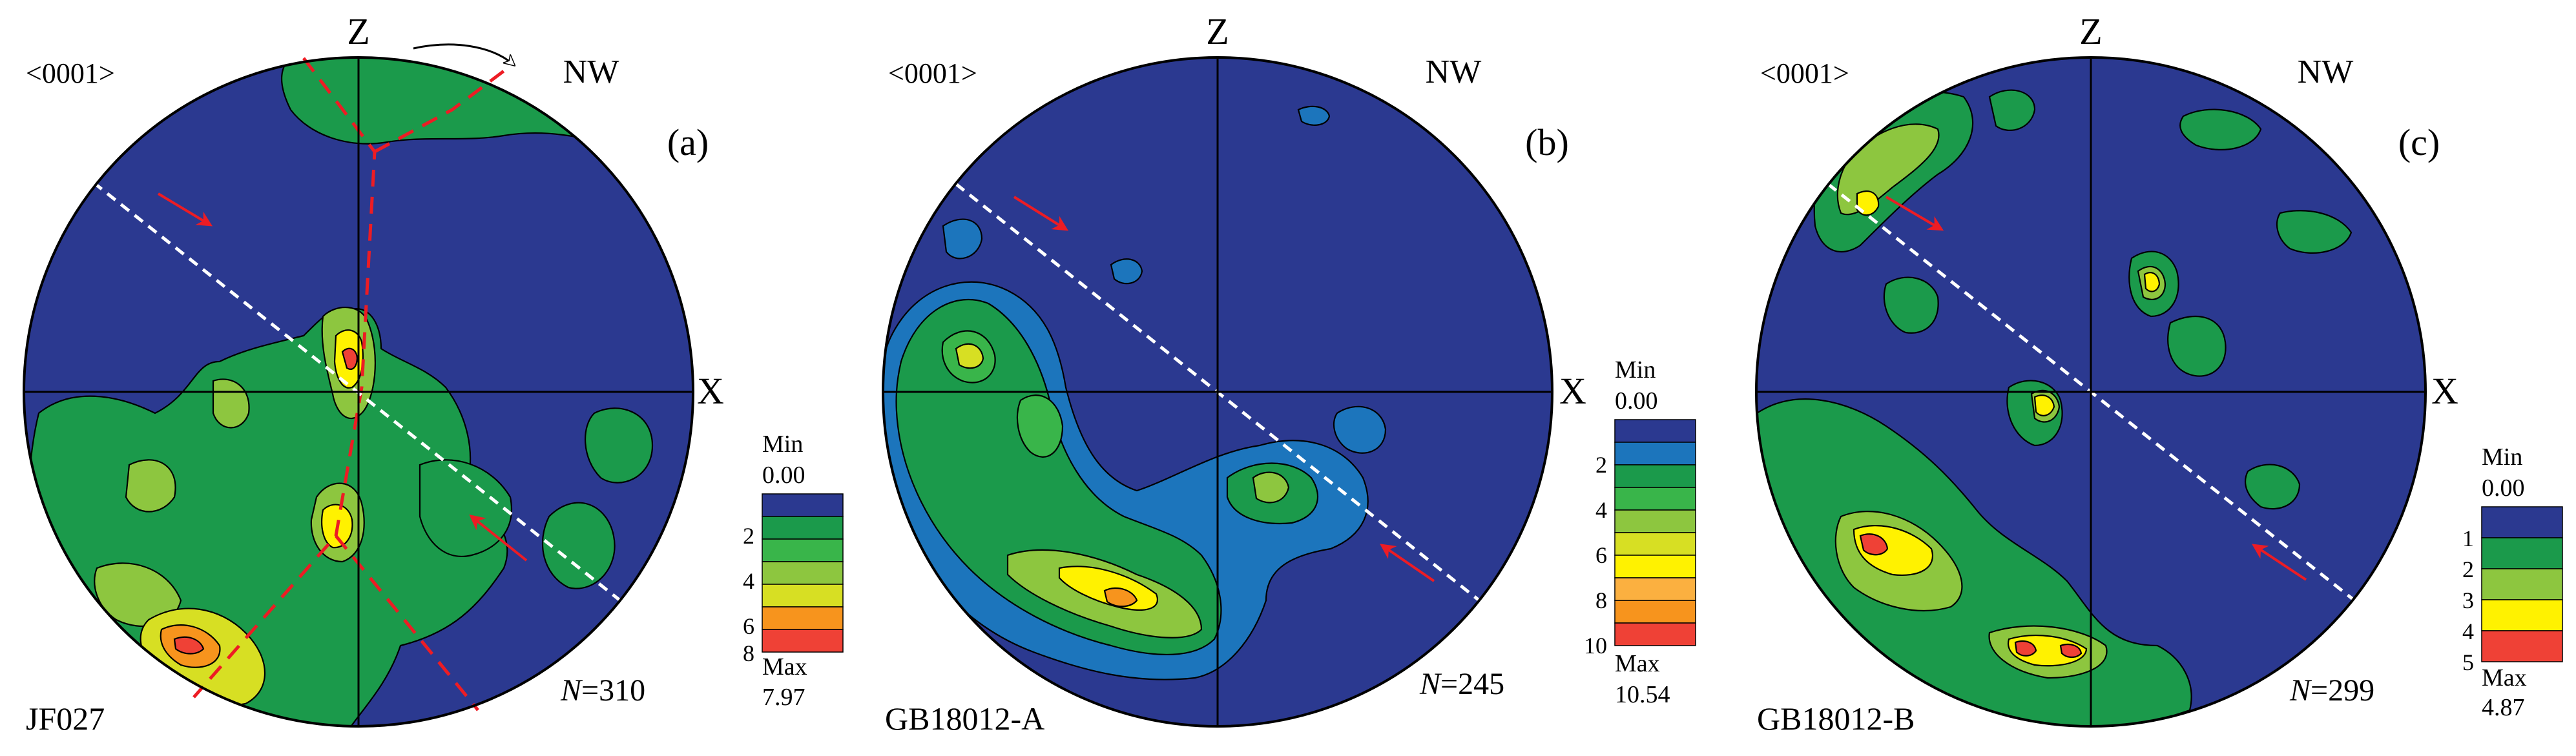  I want to click on legend-c-tick-3: 3, so click(2468, 600).